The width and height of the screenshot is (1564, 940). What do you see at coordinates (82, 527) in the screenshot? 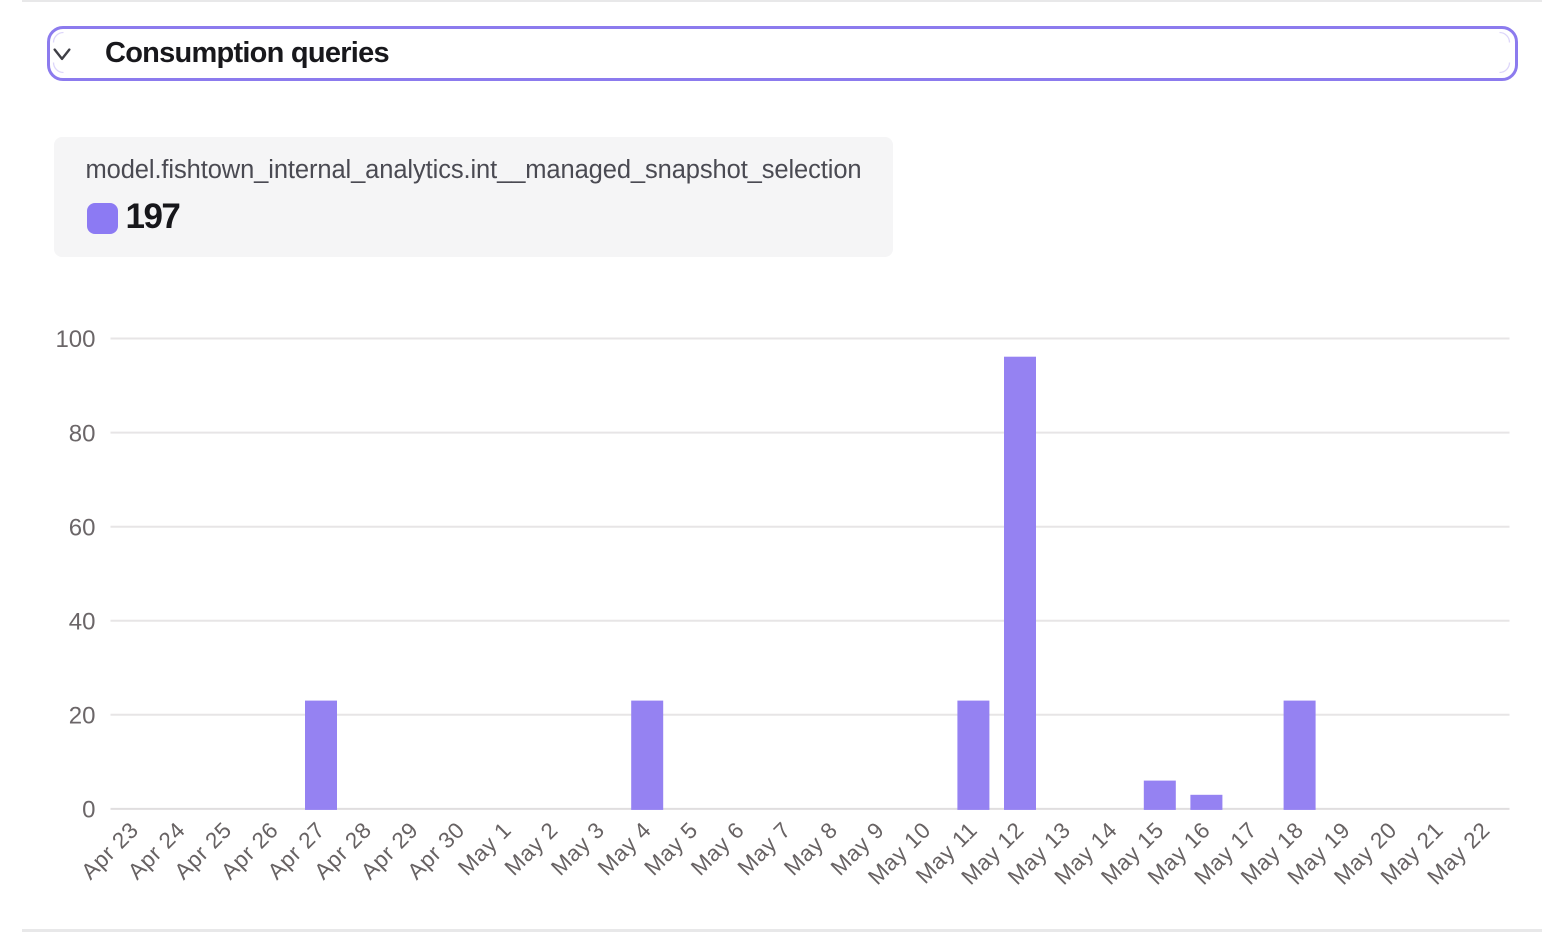
I see `svg-text: 60` at bounding box center [82, 527].